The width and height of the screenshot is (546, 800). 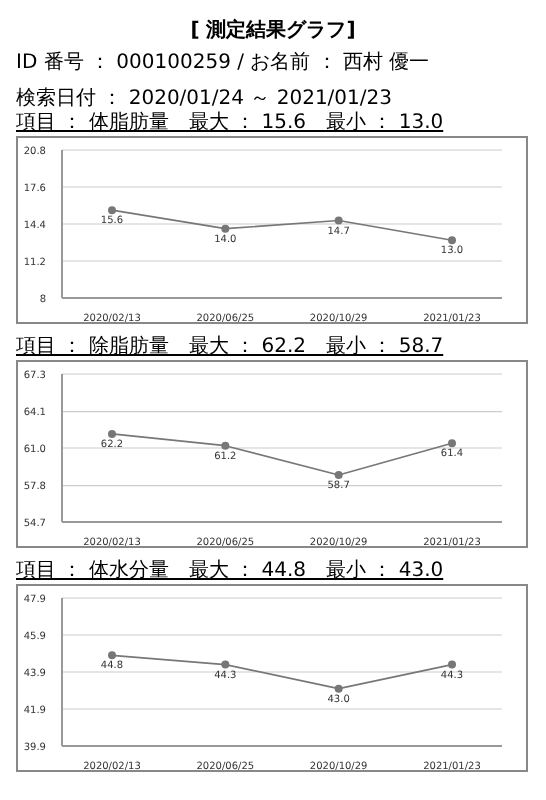 What do you see at coordinates (273, 30) in the screenshot?
I see `chart-title: [ 測定結果グラフ]` at bounding box center [273, 30].